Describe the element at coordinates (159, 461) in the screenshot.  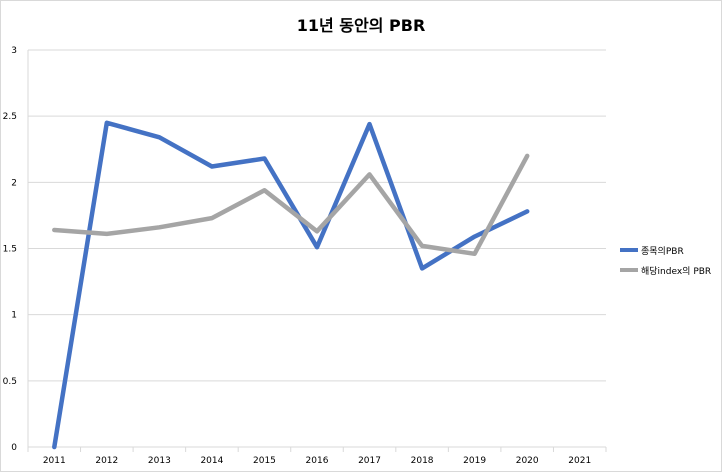
I see `x-tick-label: 2013` at that location.